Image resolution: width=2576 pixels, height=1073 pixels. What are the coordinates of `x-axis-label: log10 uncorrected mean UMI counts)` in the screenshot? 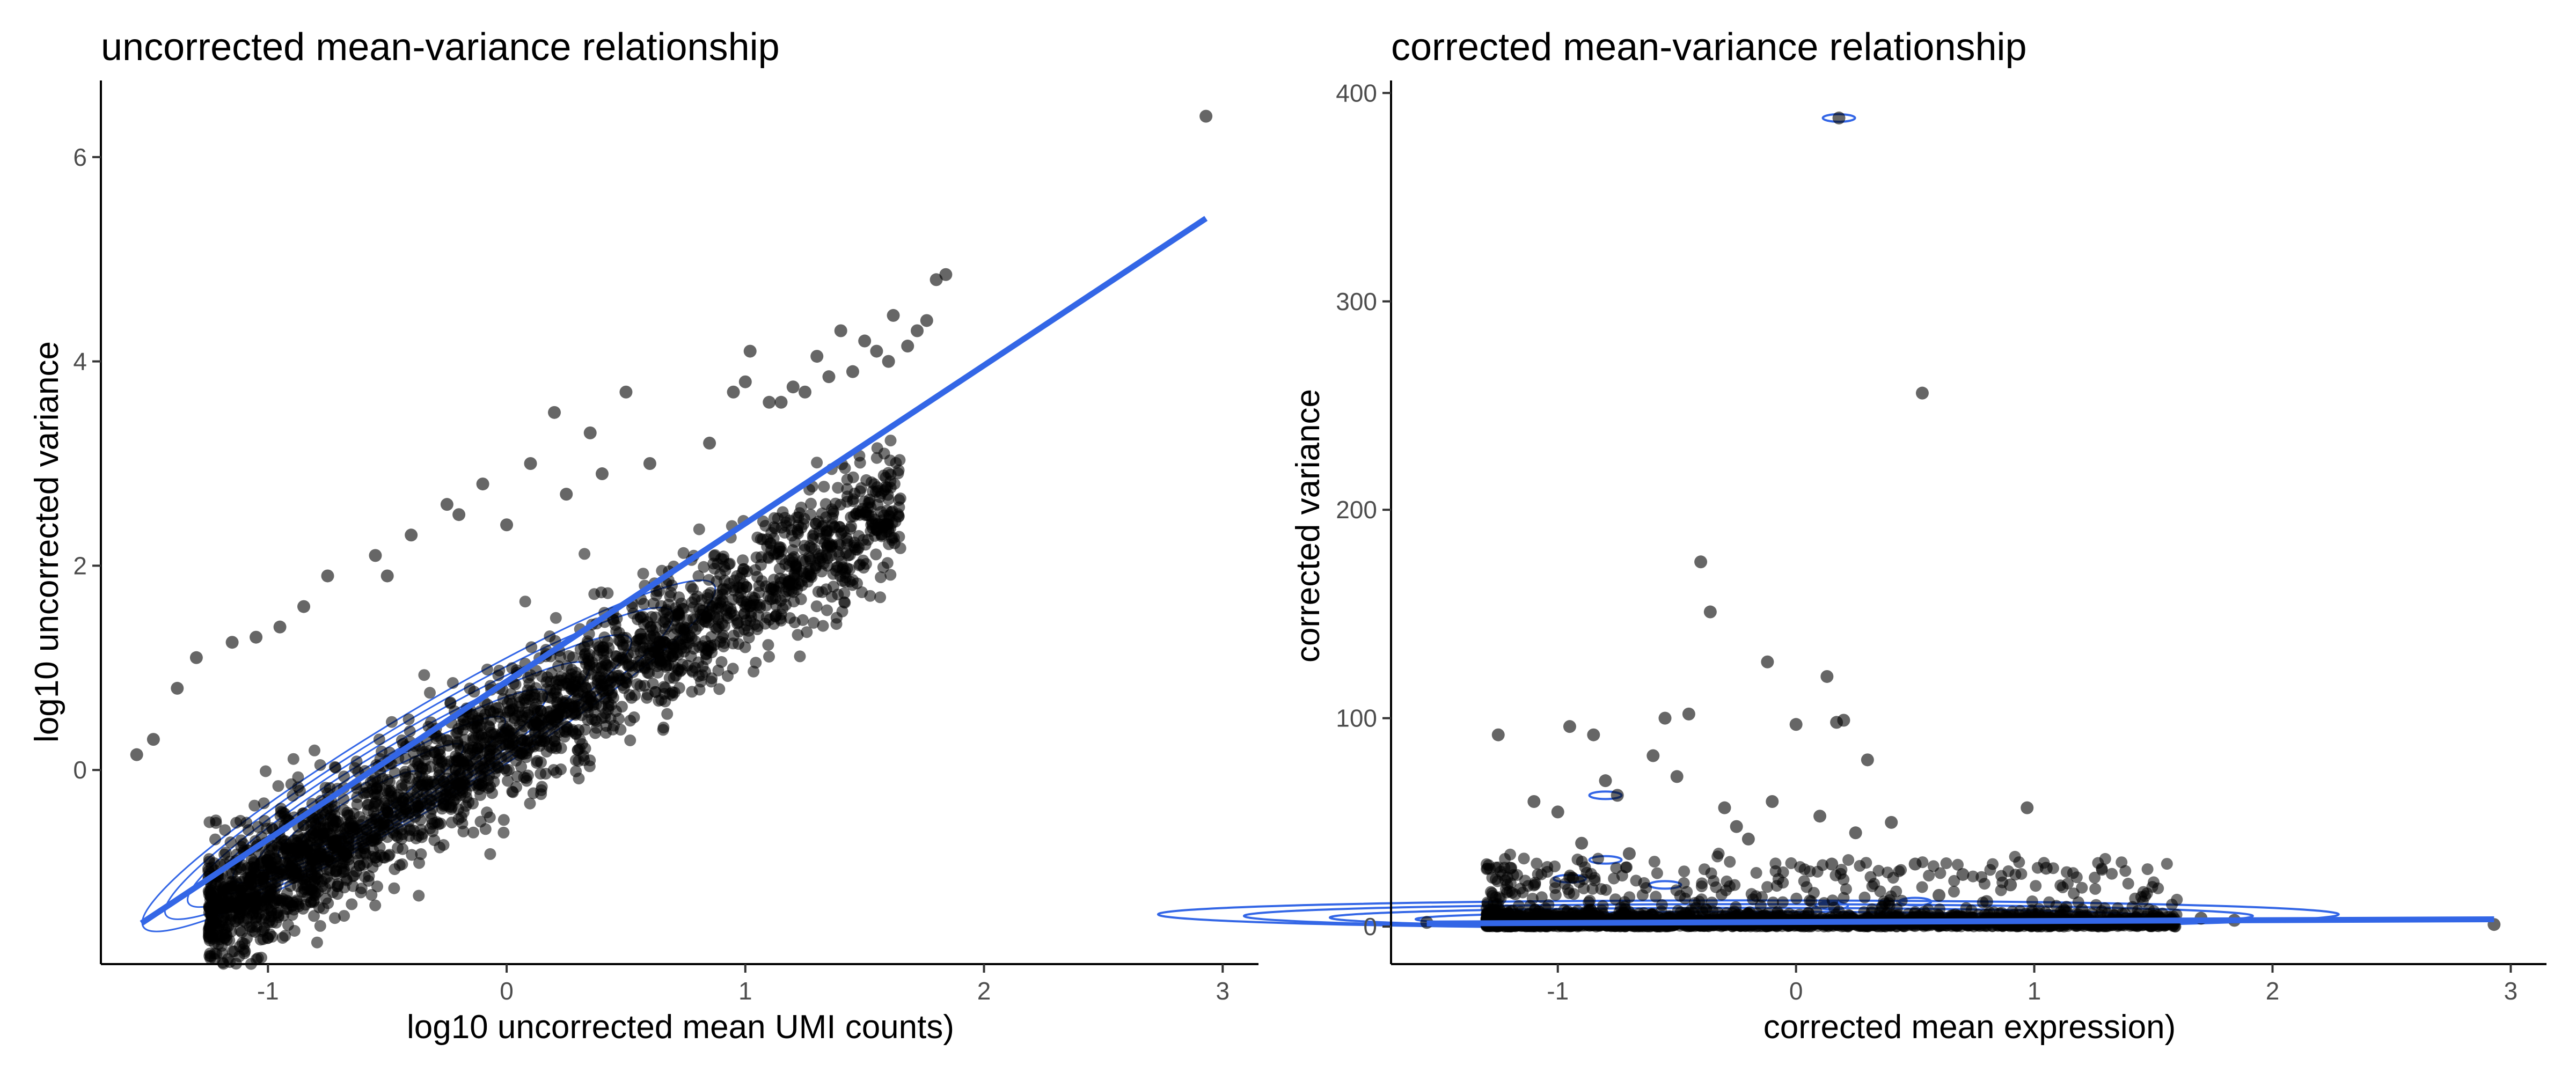 It's located at (680, 1027).